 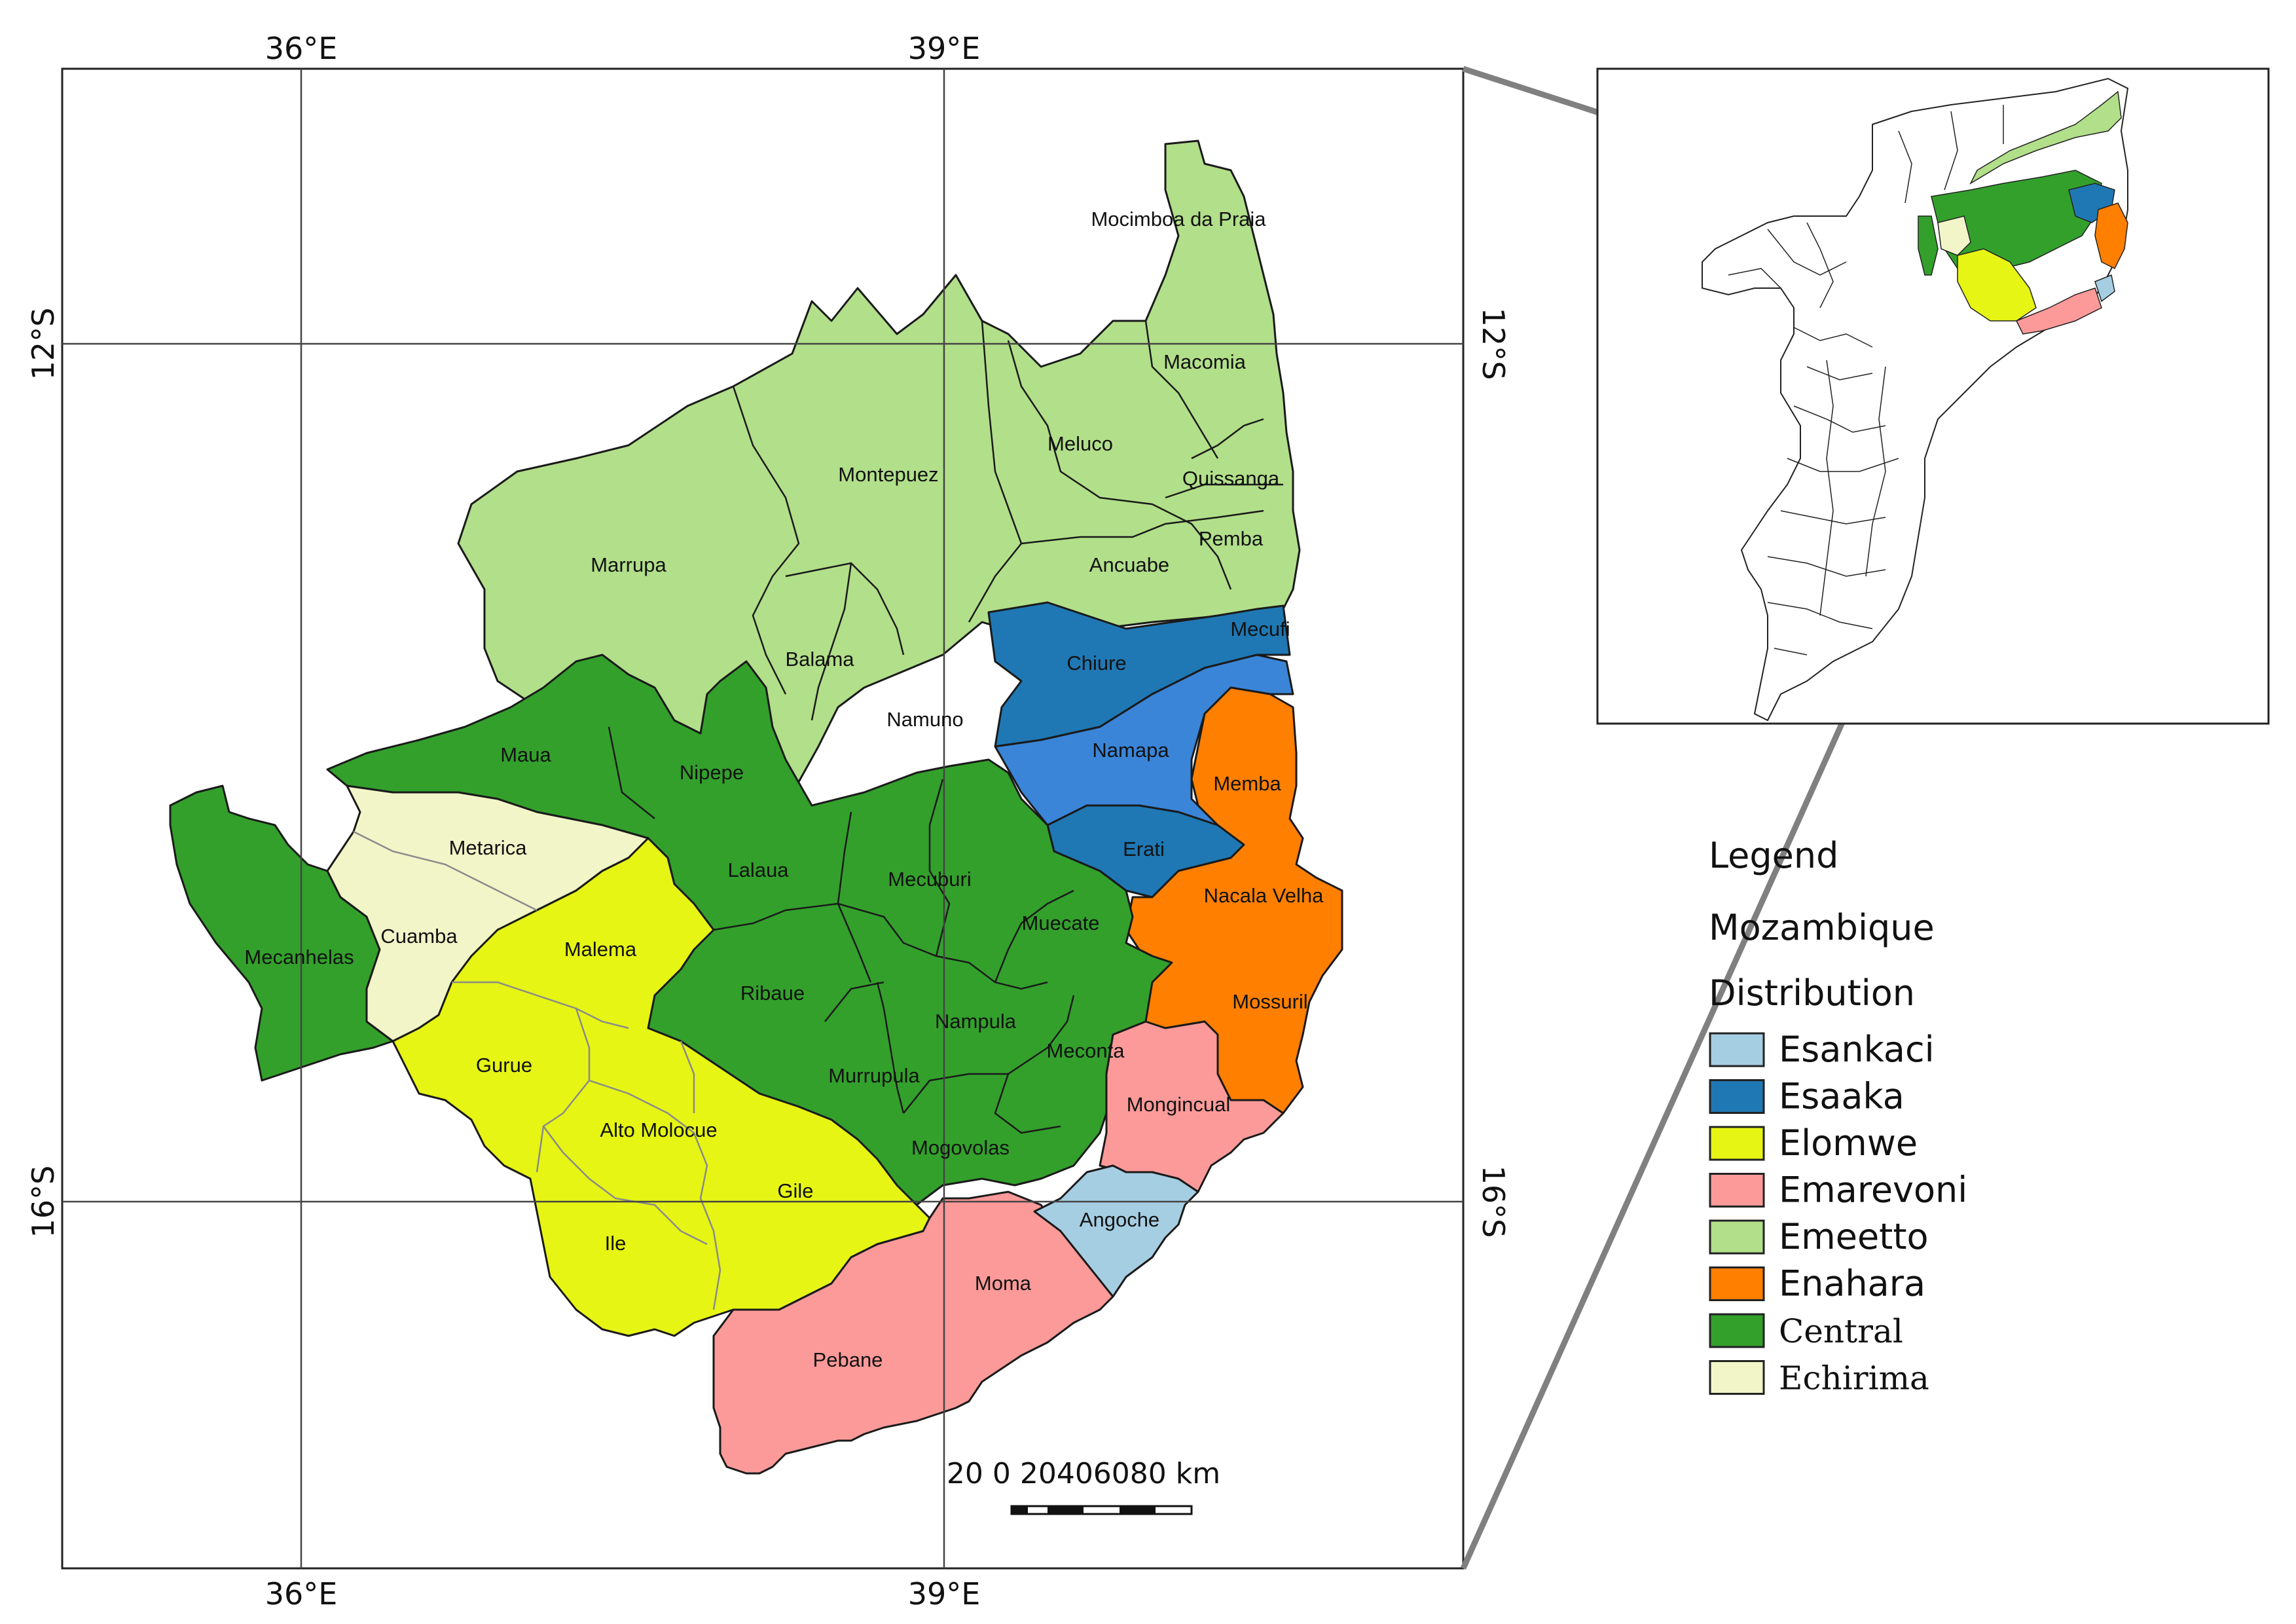 What do you see at coordinates (537, 1070) in the screenshot?
I see `elomwe-boundaries` at bounding box center [537, 1070].